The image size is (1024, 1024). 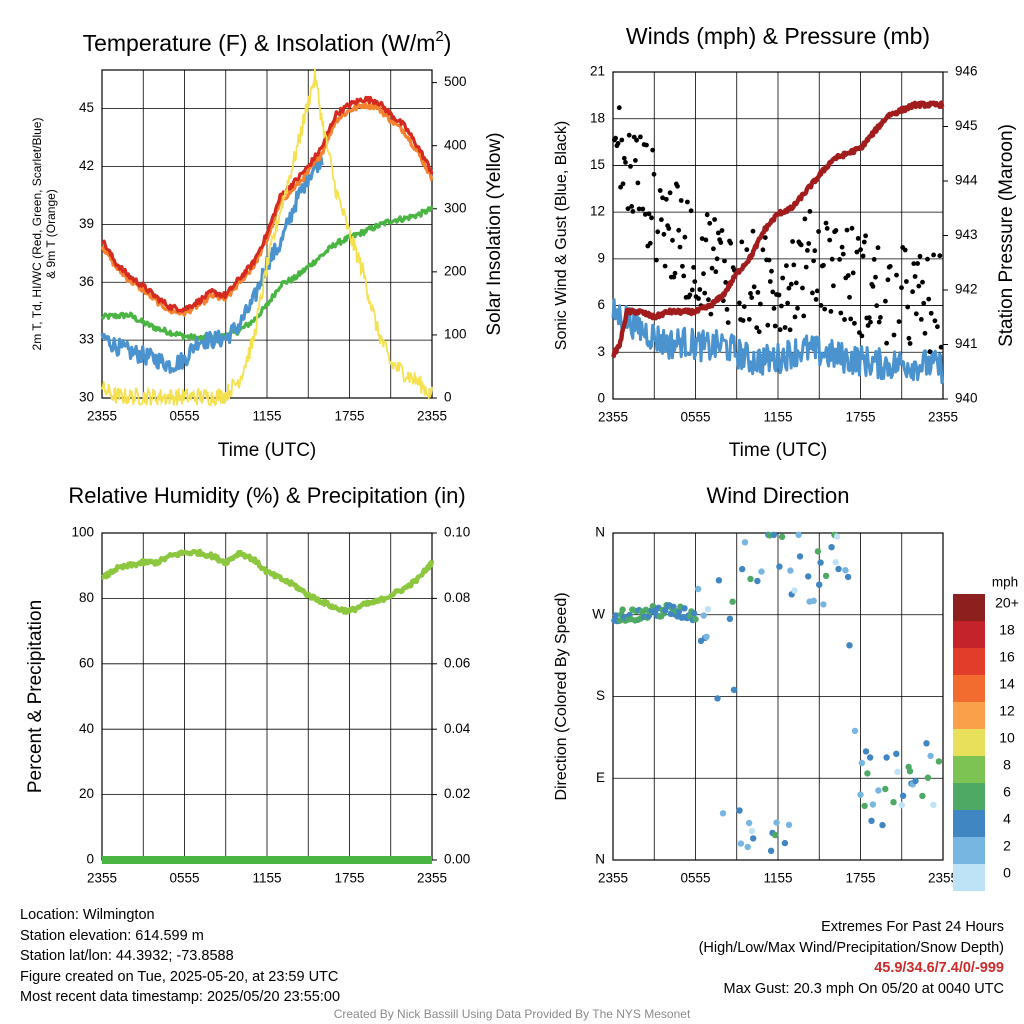 What do you see at coordinates (184, 878) in the screenshot?
I see `x-tick-label: 0555` at bounding box center [184, 878].